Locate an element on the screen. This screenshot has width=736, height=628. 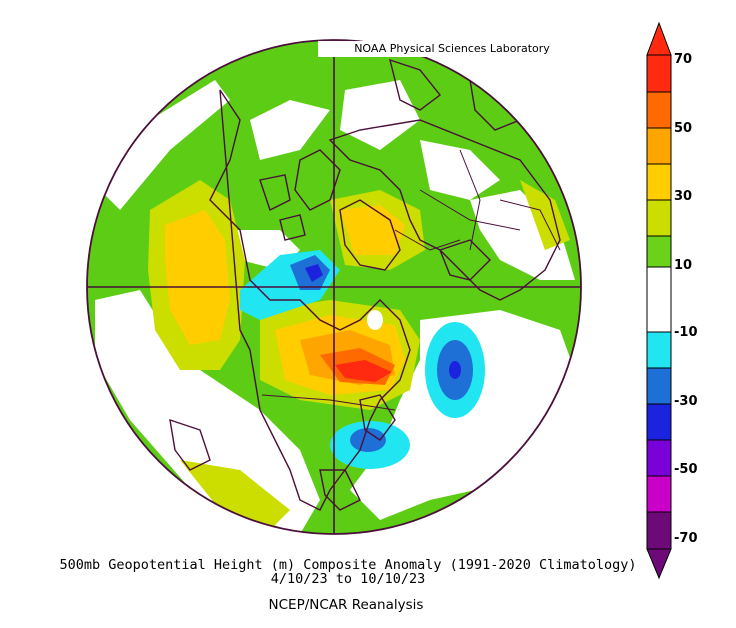
colorbar-tick-label: -30 is located at coordinates (686, 401).